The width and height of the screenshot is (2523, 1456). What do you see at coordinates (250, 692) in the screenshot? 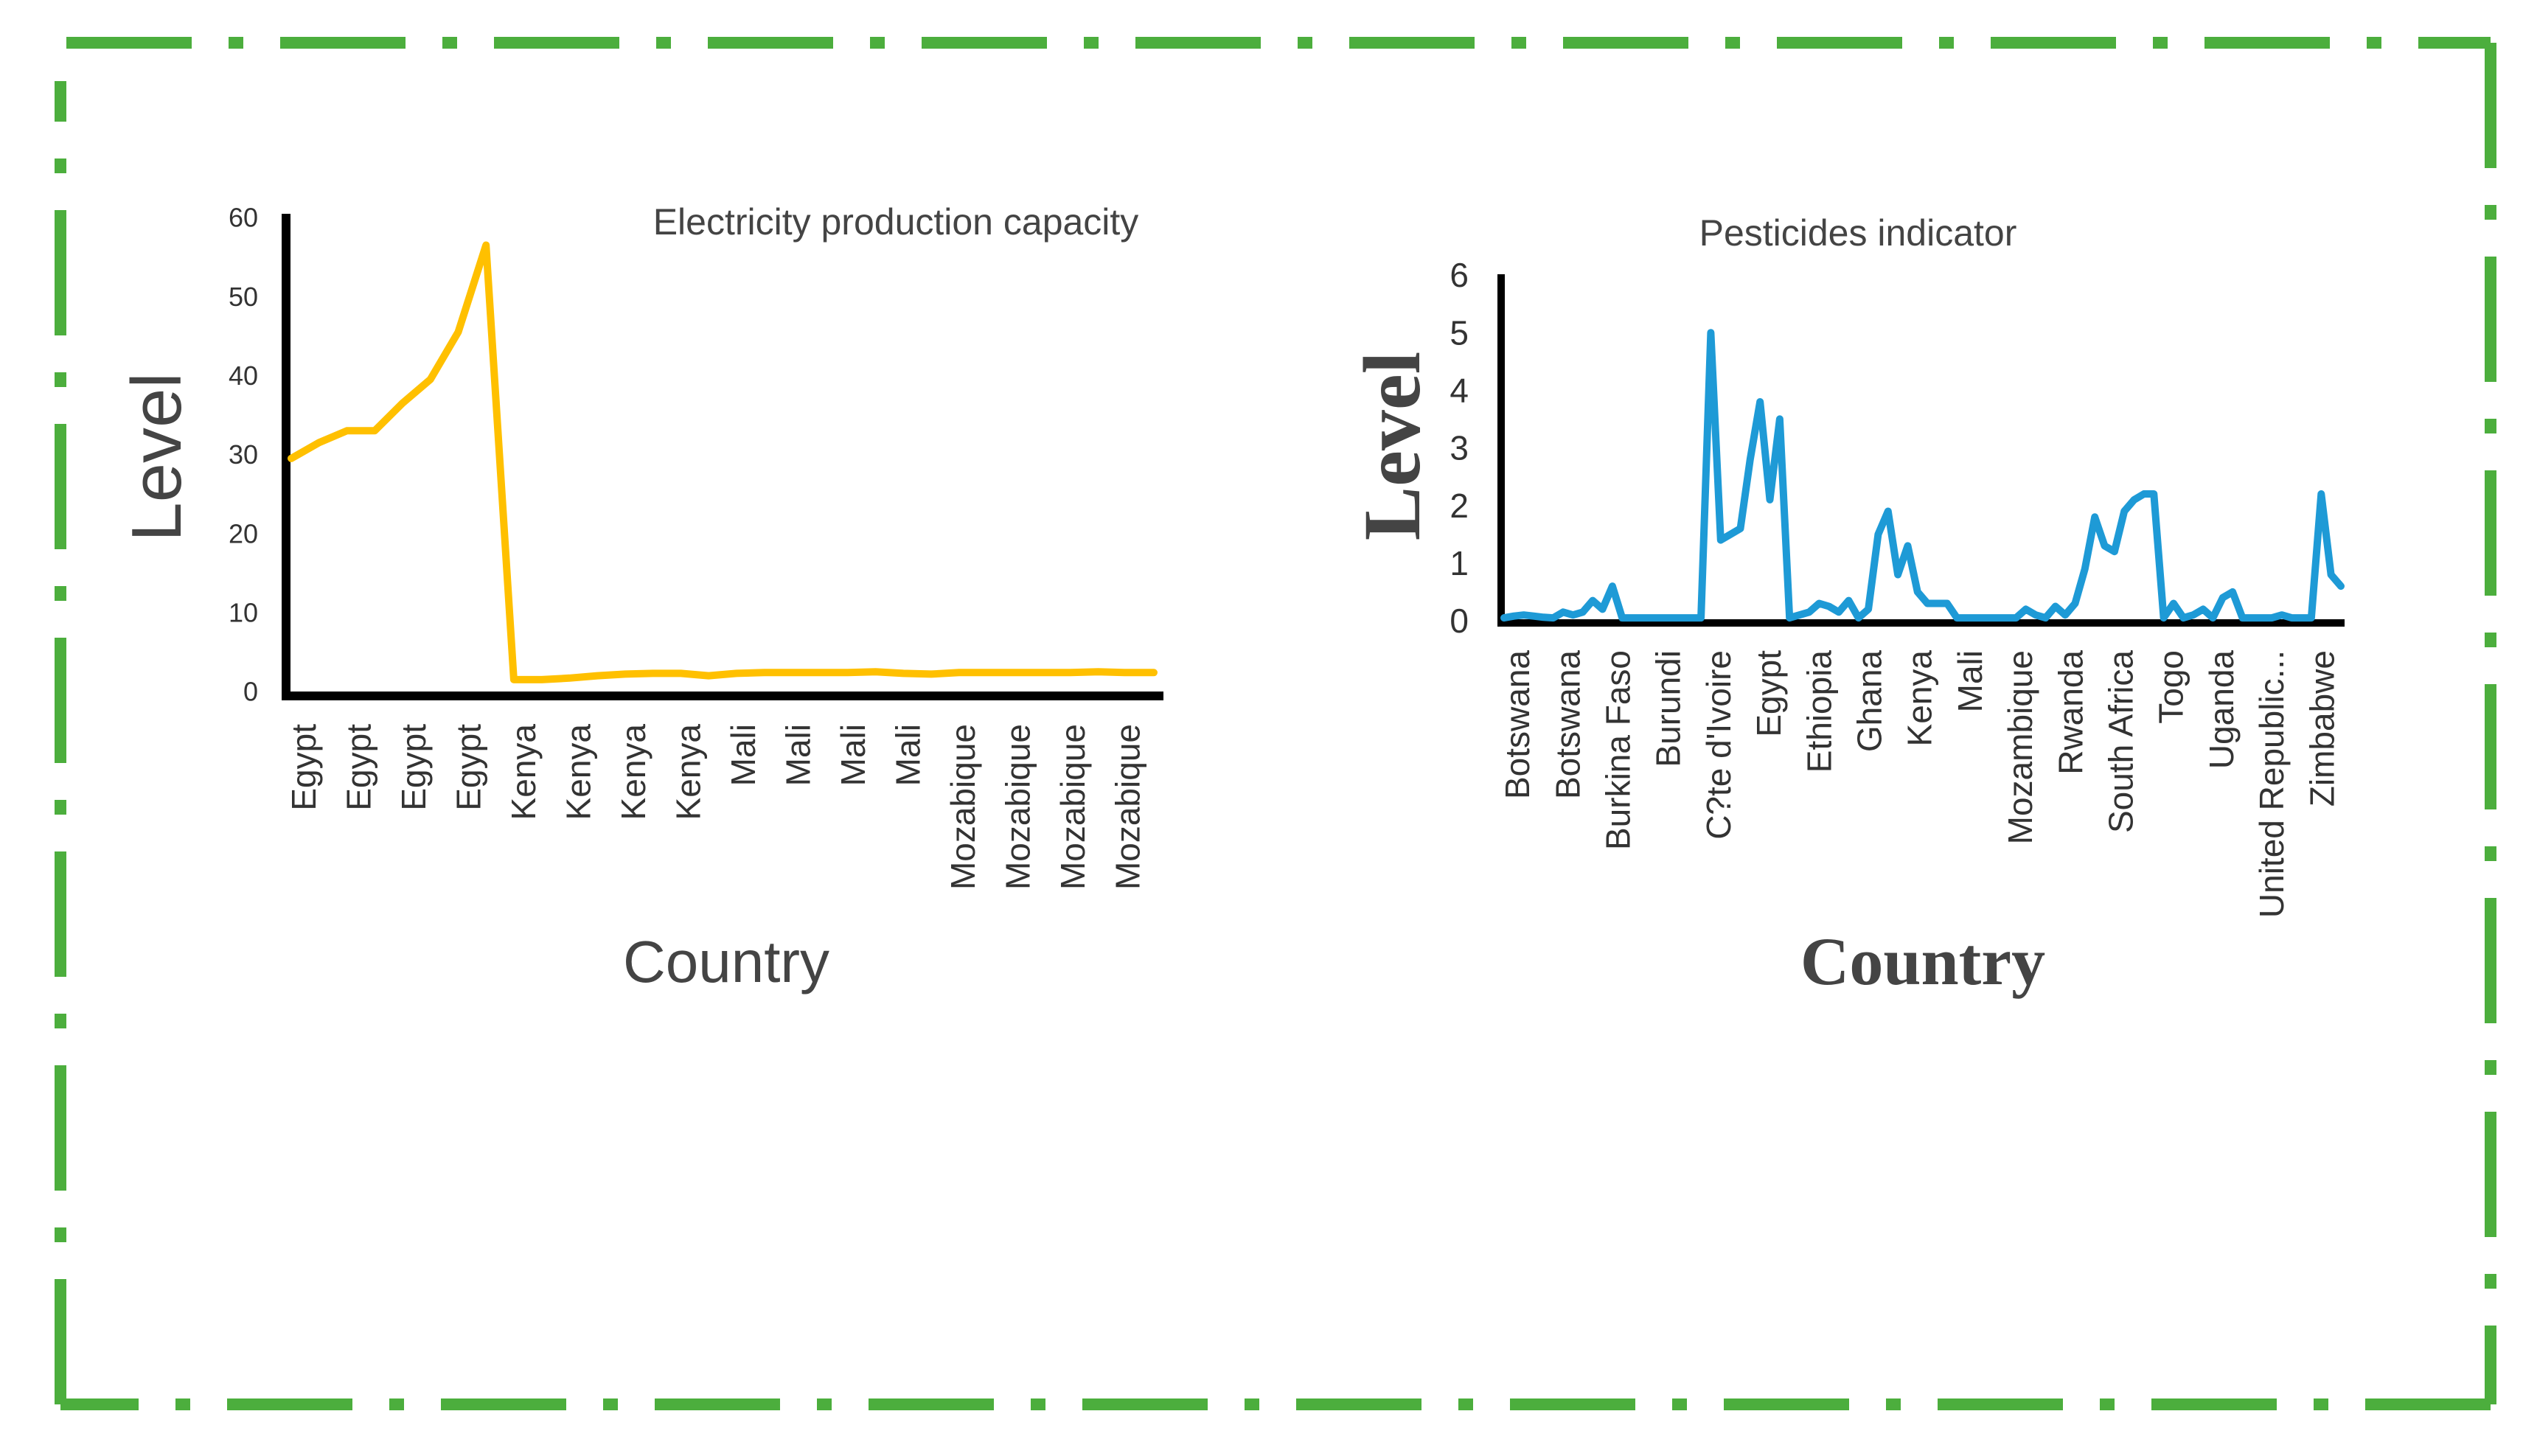
I see `chart1-ytick-label: 0` at bounding box center [250, 692].